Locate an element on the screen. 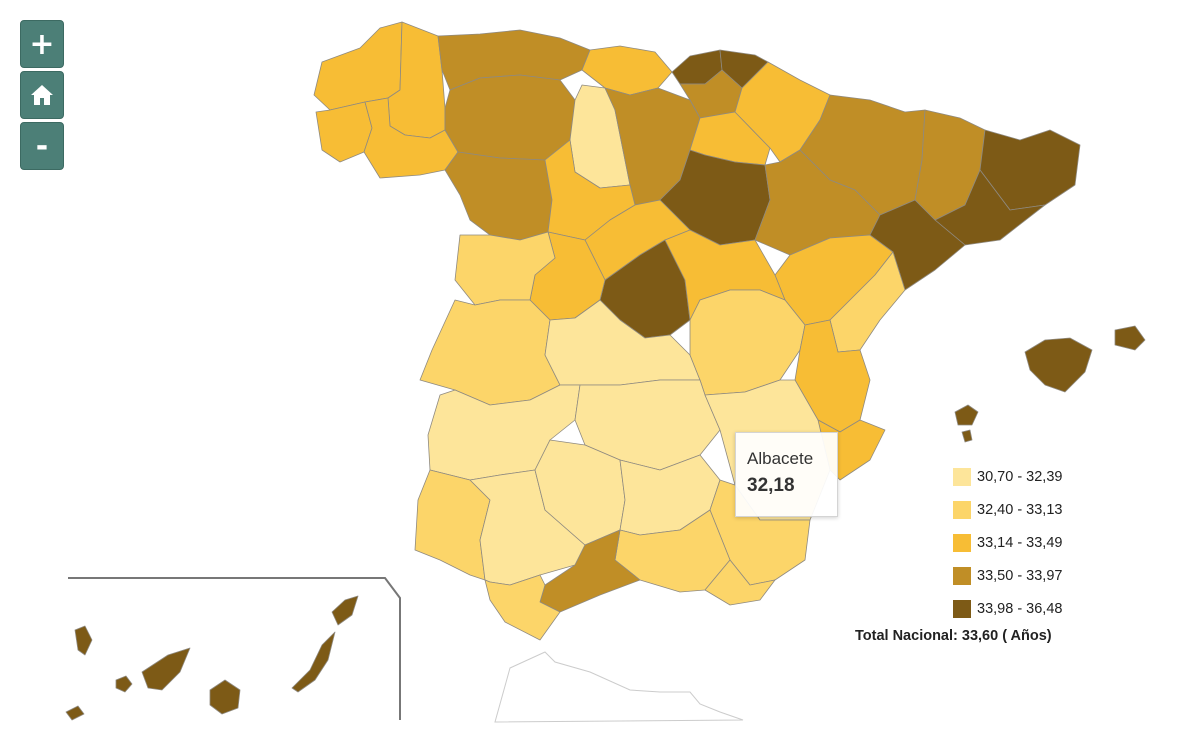 Image resolution: width=1200 pixels, height=731 pixels. home-icon is located at coordinates (42, 95).